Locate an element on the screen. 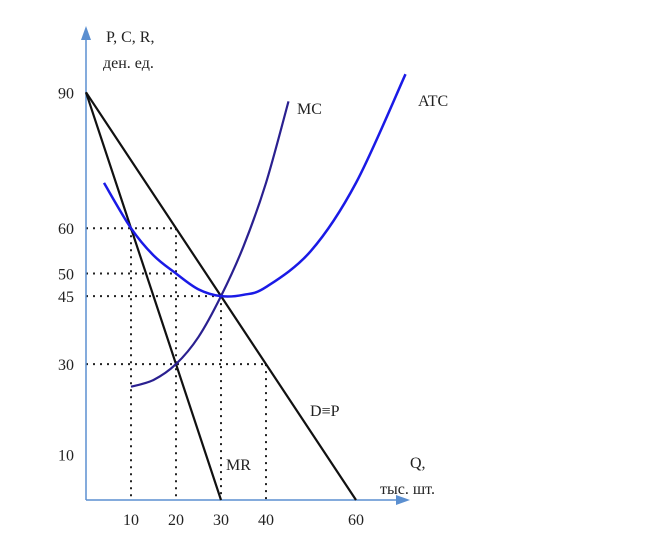  y-axis-label-line1: P, C, R, is located at coordinates (130, 37).